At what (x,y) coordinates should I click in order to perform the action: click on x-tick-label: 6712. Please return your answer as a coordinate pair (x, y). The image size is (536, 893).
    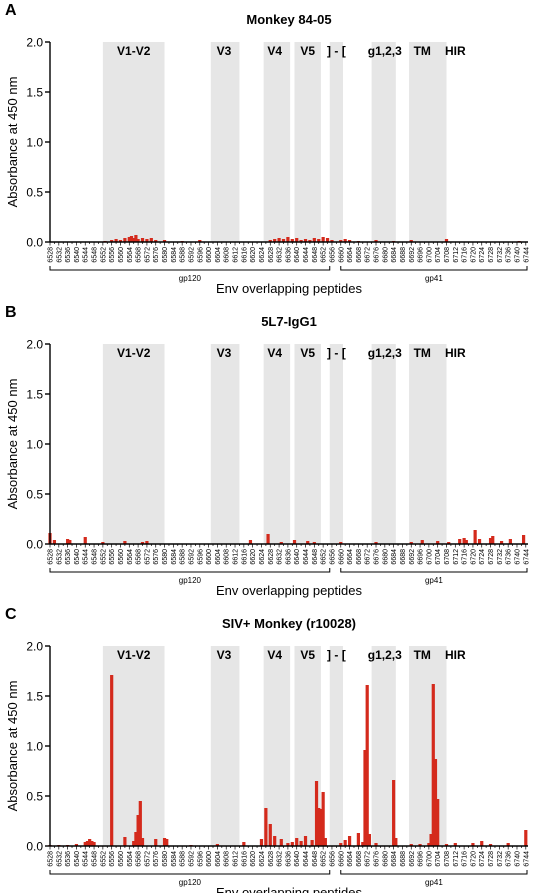
    Looking at the image, I should click on (456, 255).